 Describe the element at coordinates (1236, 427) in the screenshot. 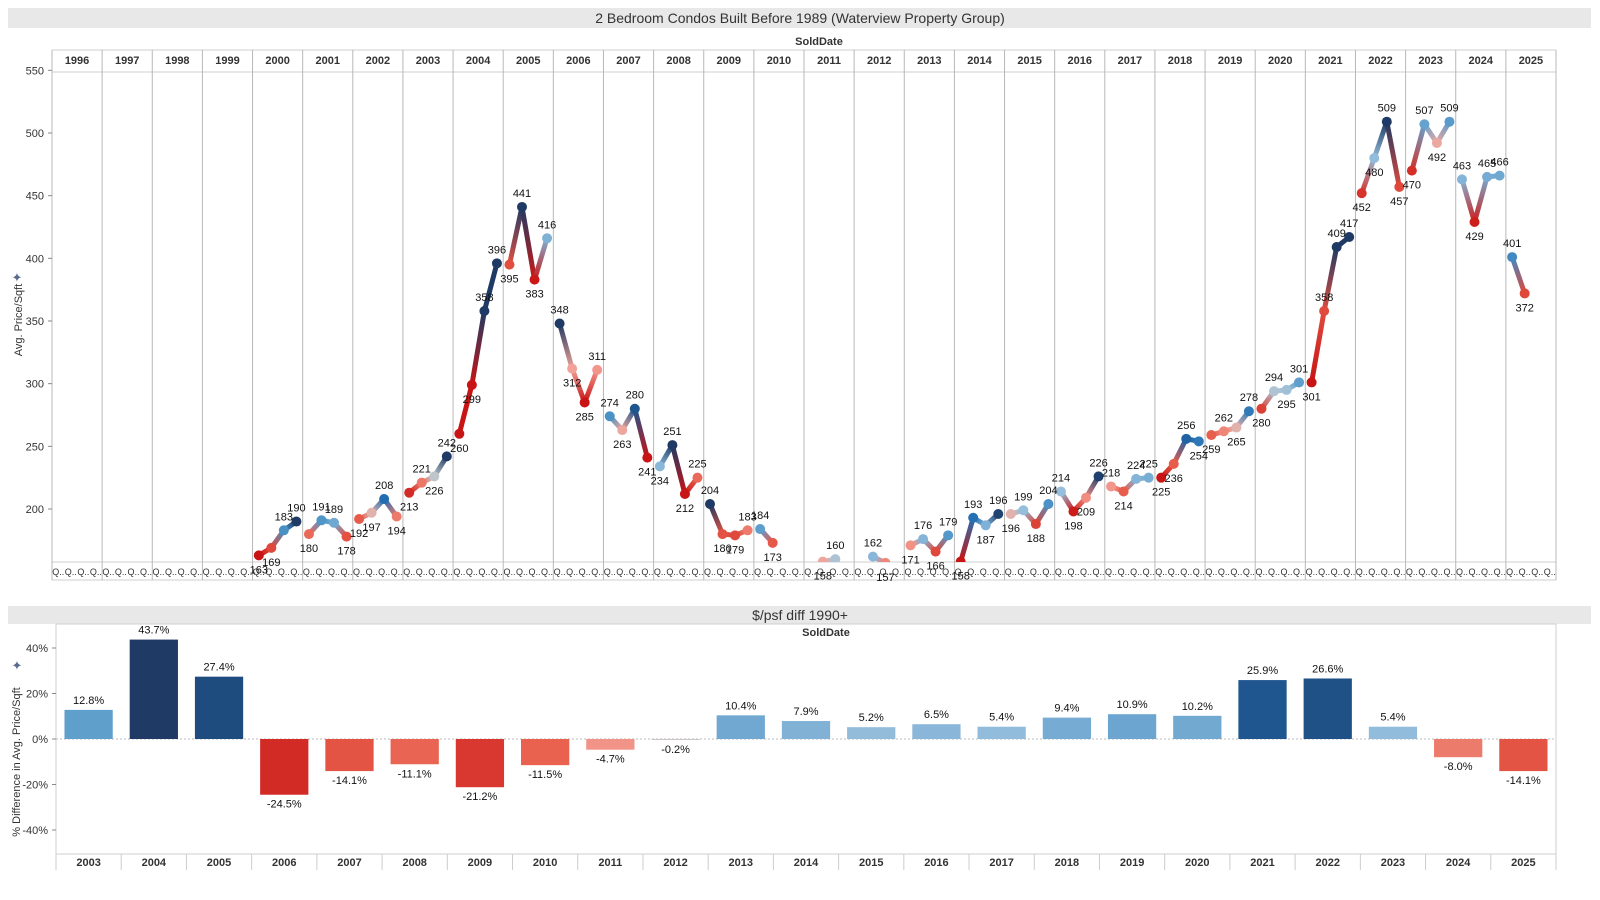

I see `data-point-2019-q3` at that location.